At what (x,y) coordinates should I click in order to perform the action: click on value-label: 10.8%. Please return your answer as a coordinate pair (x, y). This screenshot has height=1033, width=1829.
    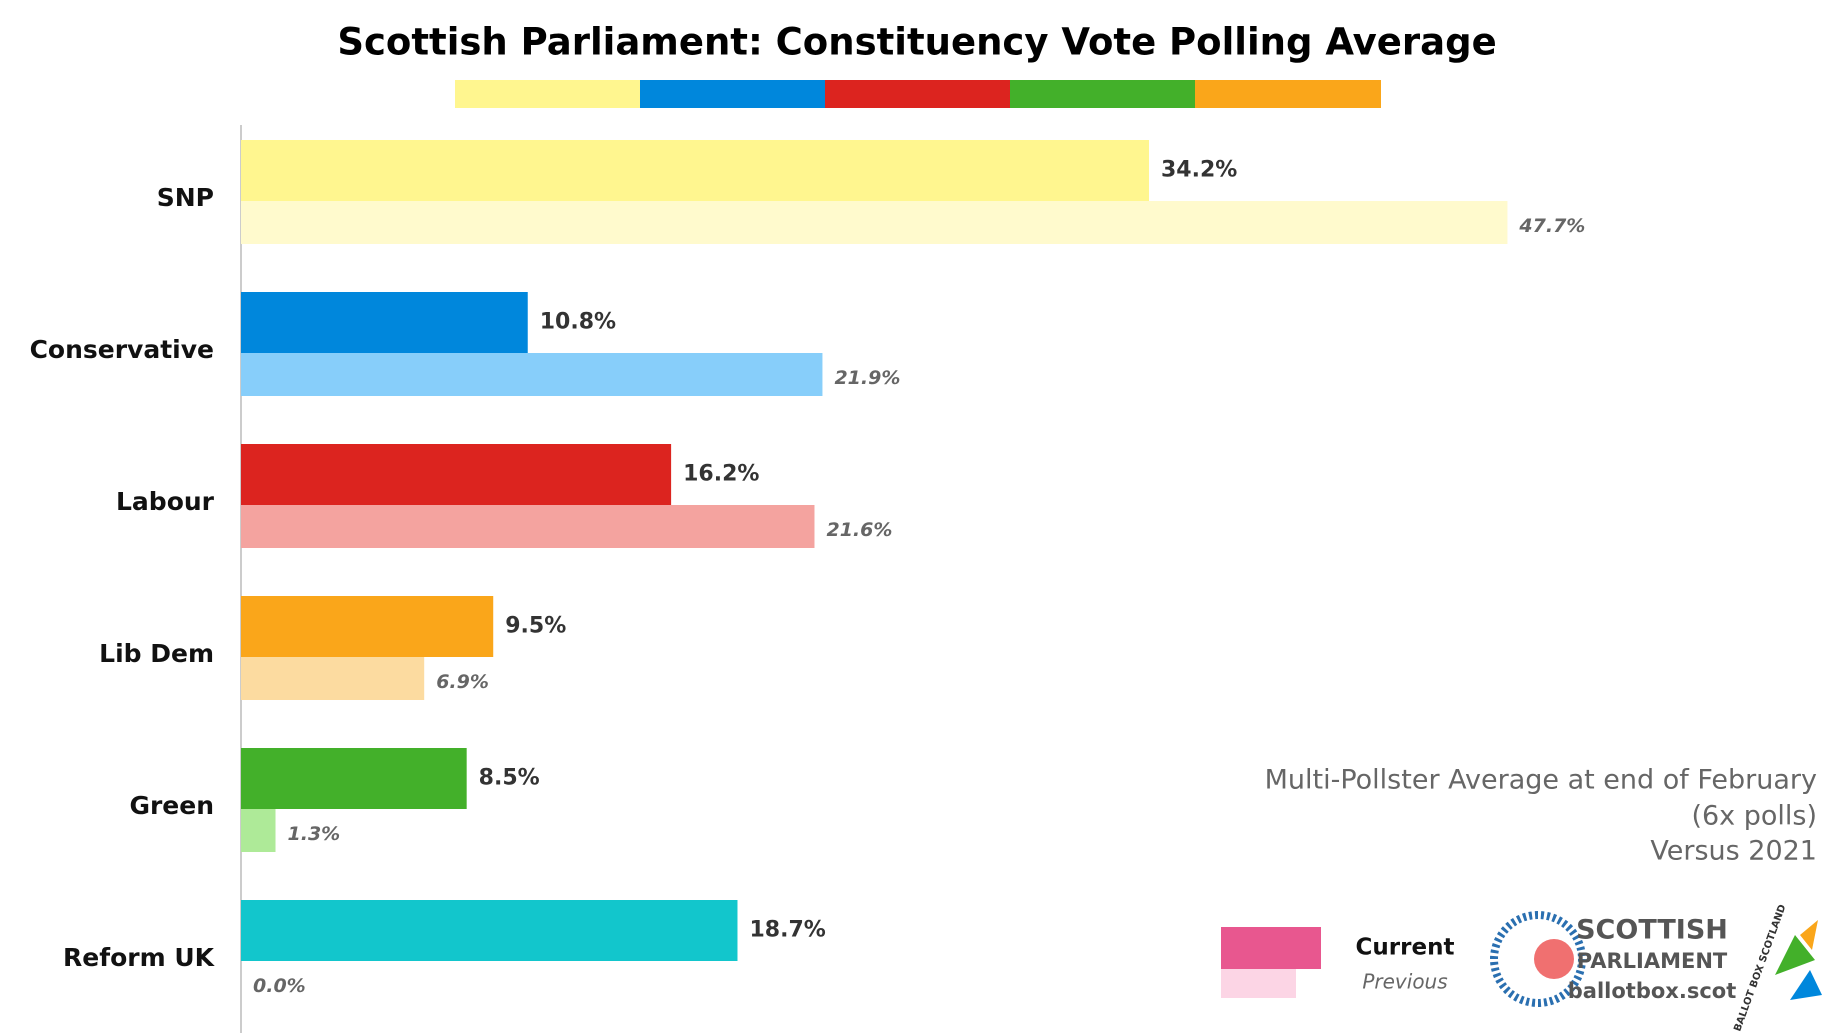
    Looking at the image, I should click on (578, 322).